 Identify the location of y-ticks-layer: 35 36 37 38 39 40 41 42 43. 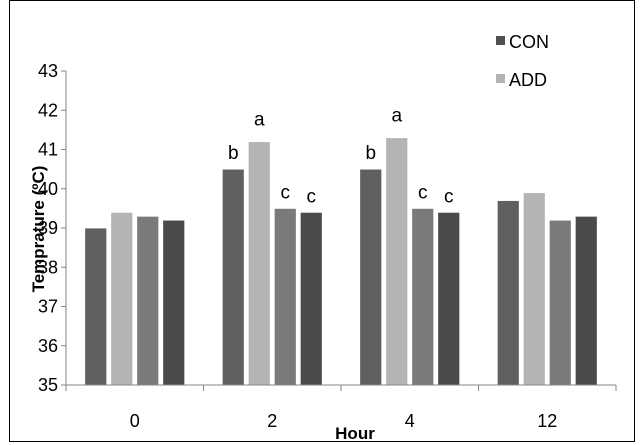
(52, 228).